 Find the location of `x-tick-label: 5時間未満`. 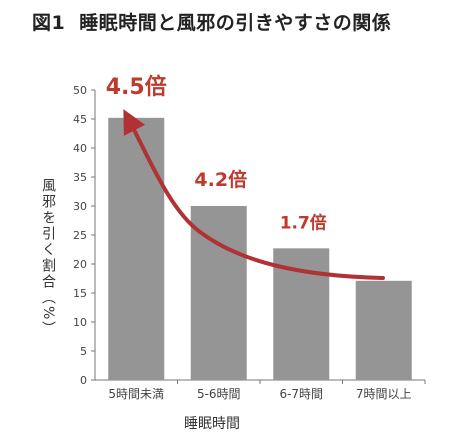

x-tick-label: 5時間未満 is located at coordinates (136, 394).